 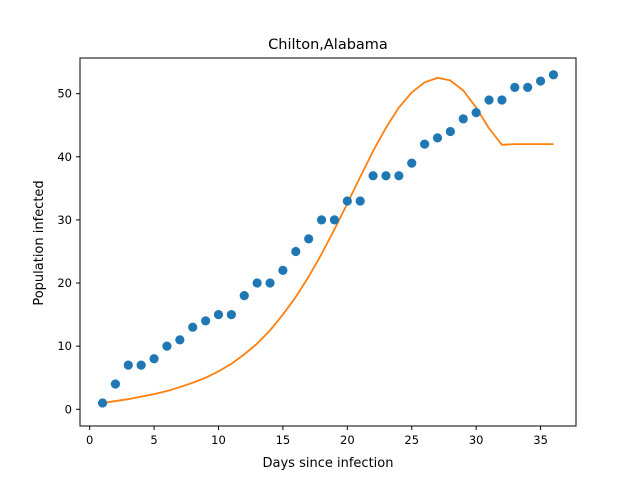 I want to click on x-tick-label: 20, so click(x=347, y=440).